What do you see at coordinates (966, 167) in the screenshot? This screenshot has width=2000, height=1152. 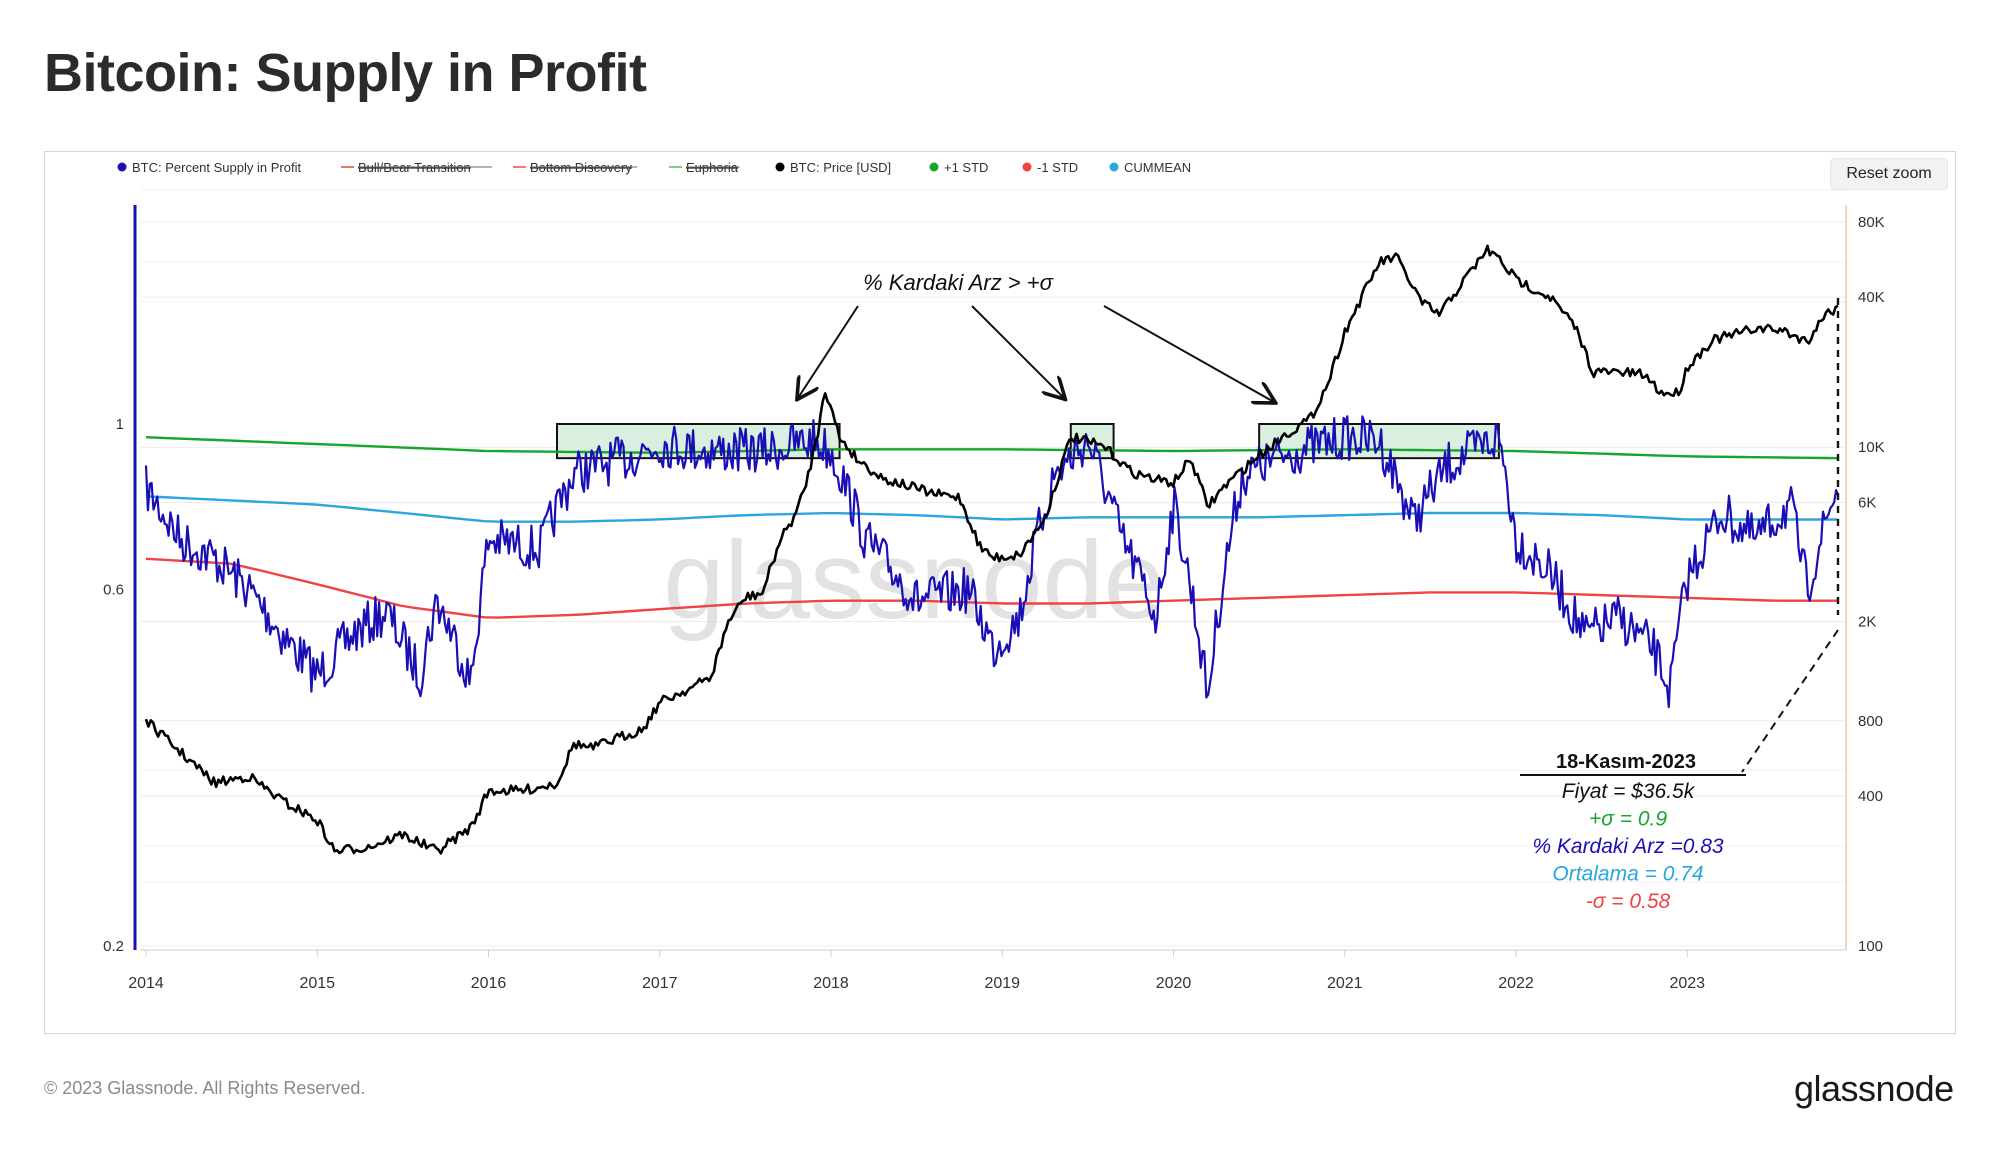 I see `legend-item-label: +1 STD` at bounding box center [966, 167].